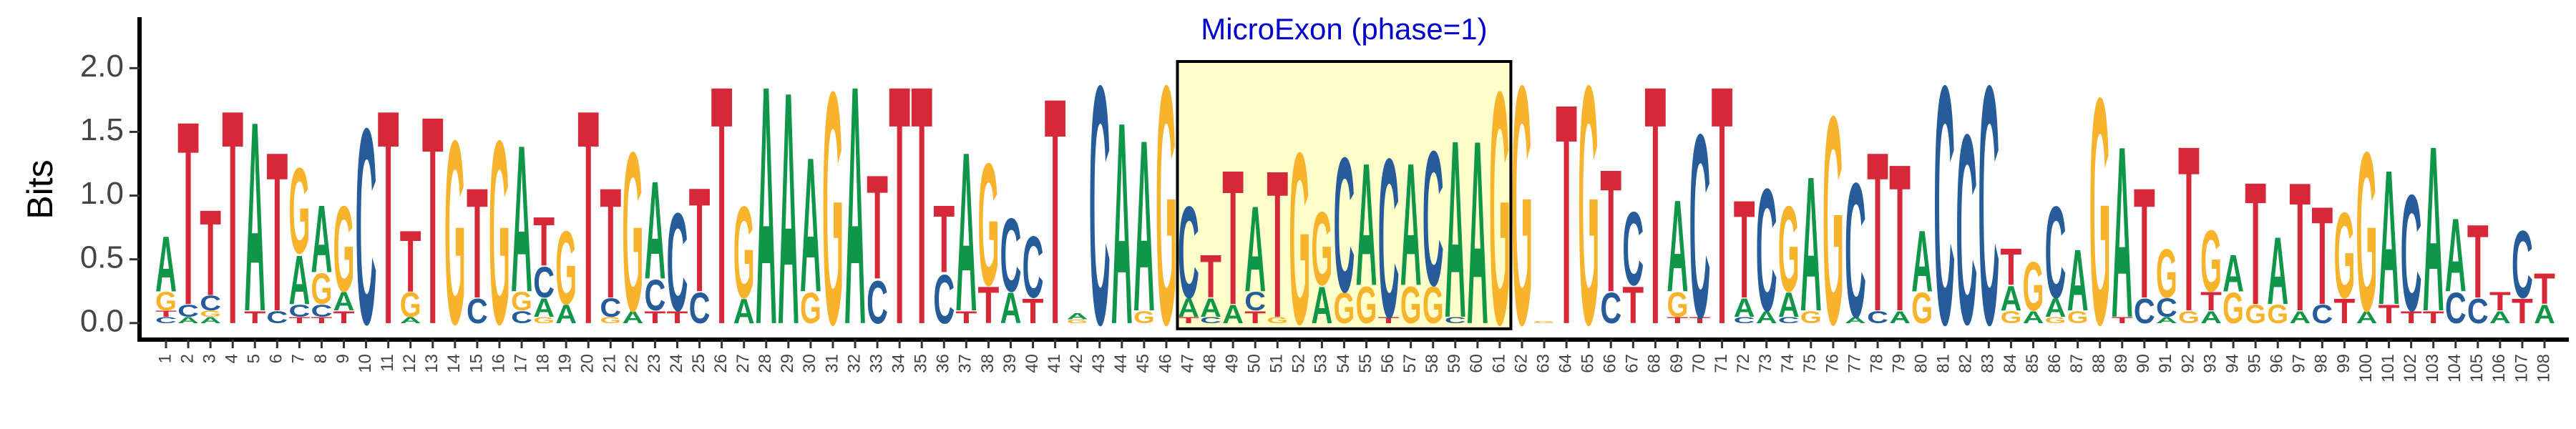  Describe the element at coordinates (676, 363) in the screenshot. I see `x-tick-label: 24` at that location.